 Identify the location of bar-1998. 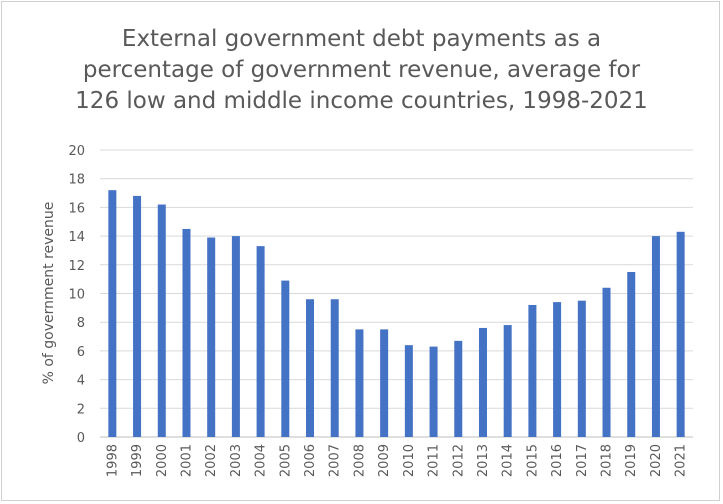
(112, 313).